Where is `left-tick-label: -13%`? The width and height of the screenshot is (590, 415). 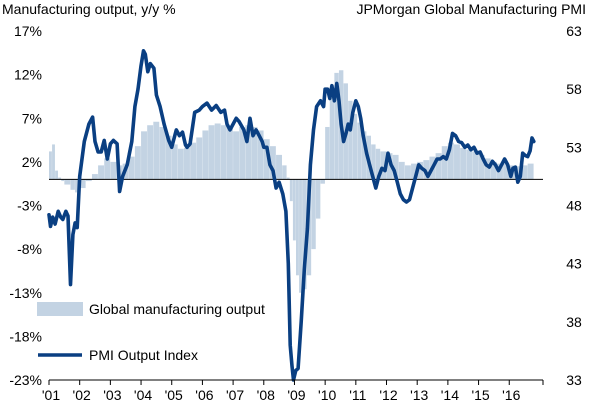
left-tick-label: -13% is located at coordinates (25, 293).